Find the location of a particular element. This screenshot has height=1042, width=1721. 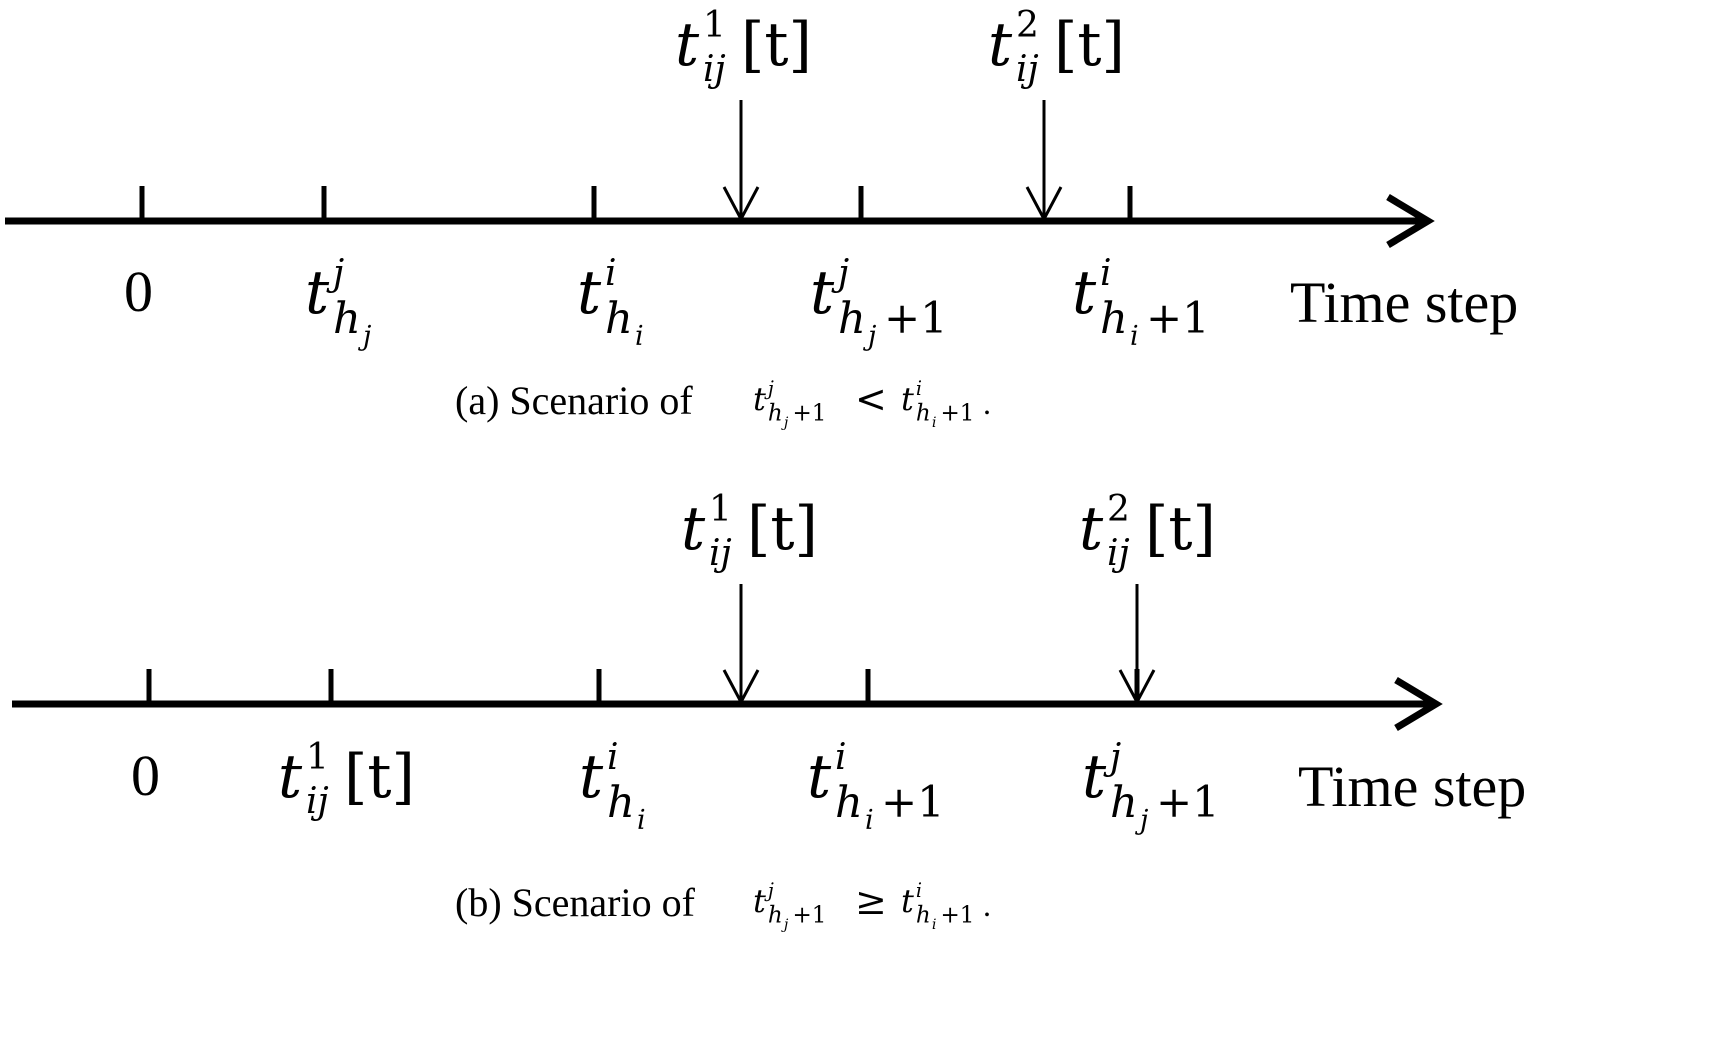

tick-label-1-arg: [t] is located at coordinates (379, 777).